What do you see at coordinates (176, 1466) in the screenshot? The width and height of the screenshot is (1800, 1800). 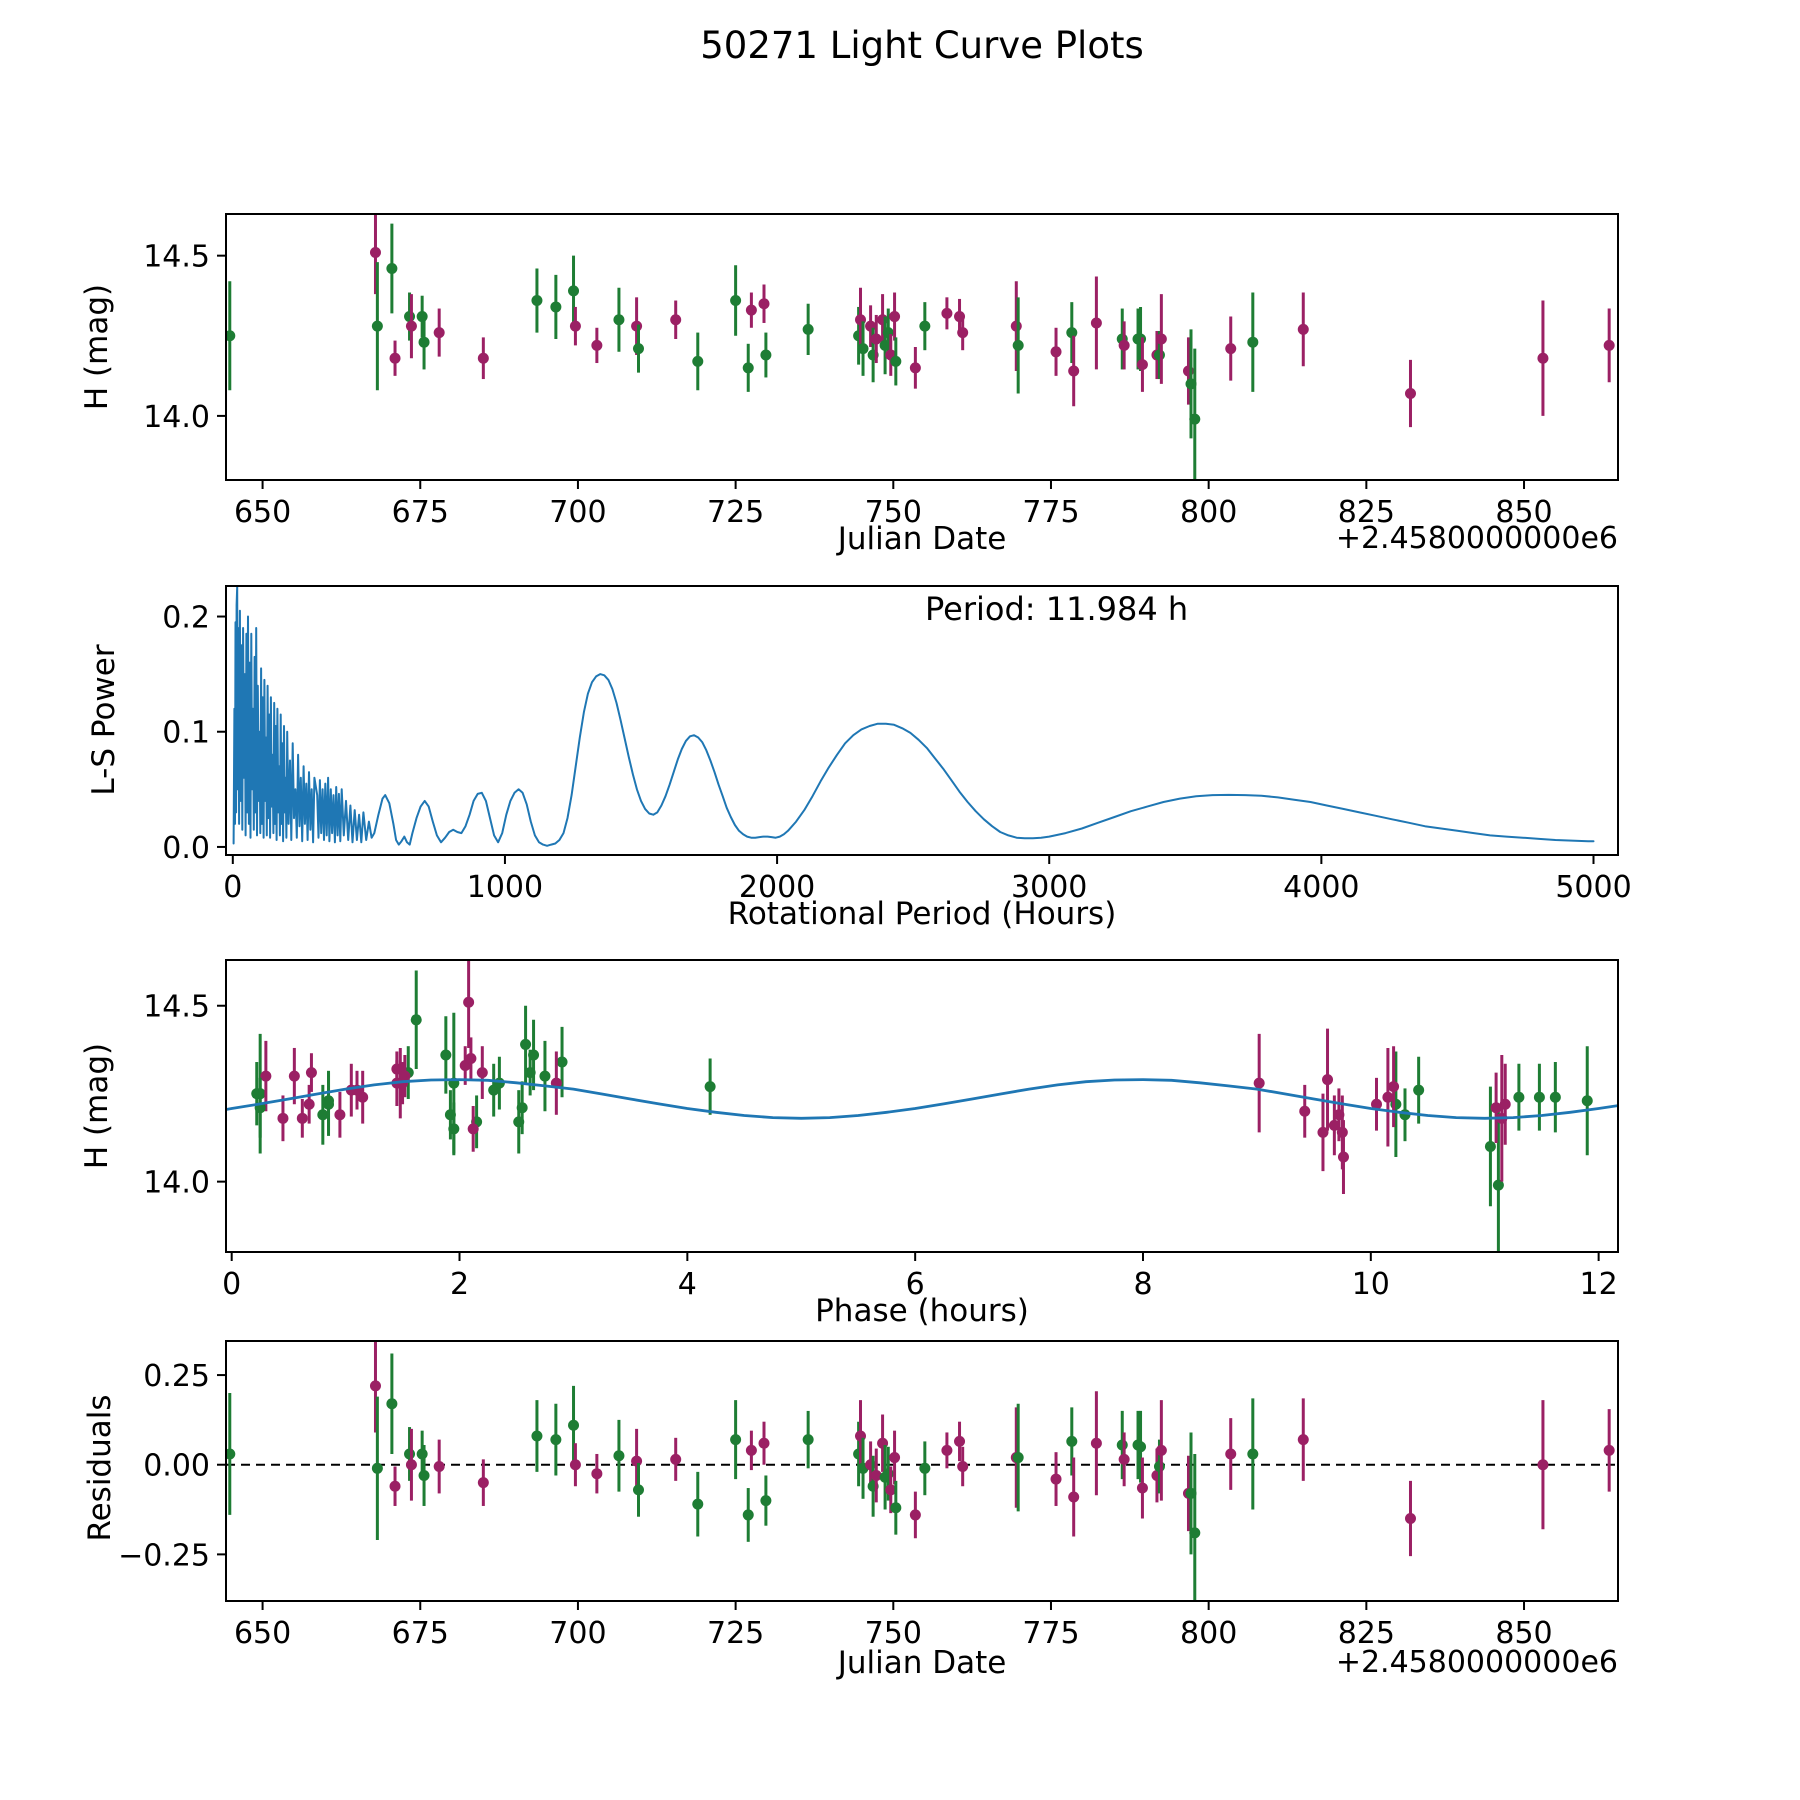 I see `svg-text: 0.00` at bounding box center [176, 1466].